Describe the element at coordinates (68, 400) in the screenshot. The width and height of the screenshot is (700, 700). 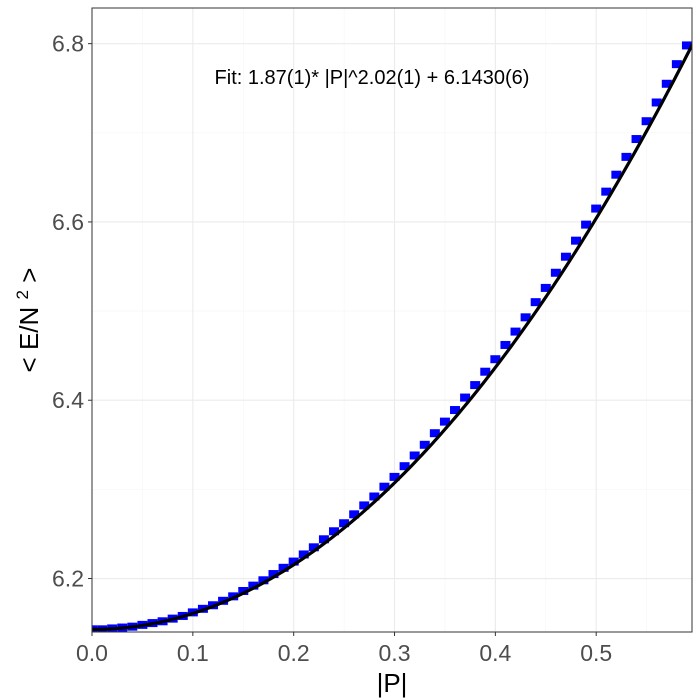
I see `y-tick-label: 6.4` at that location.